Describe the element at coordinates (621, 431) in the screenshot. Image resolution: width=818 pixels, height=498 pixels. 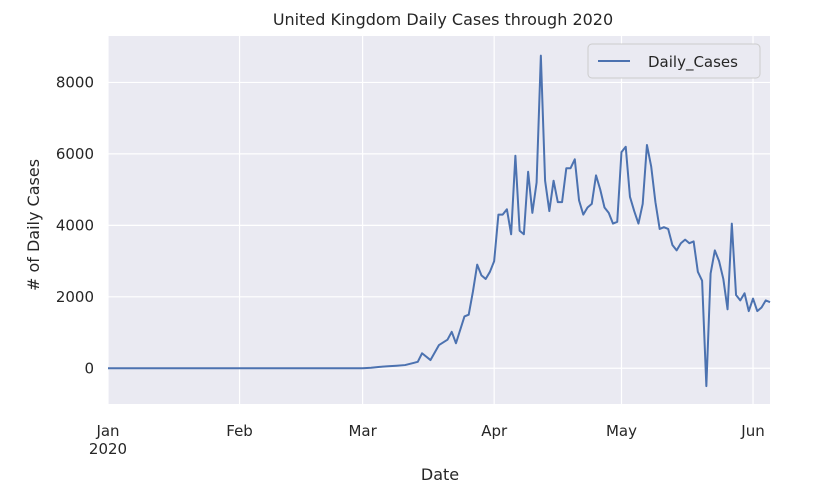
I see `x-tick-label: May` at that location.